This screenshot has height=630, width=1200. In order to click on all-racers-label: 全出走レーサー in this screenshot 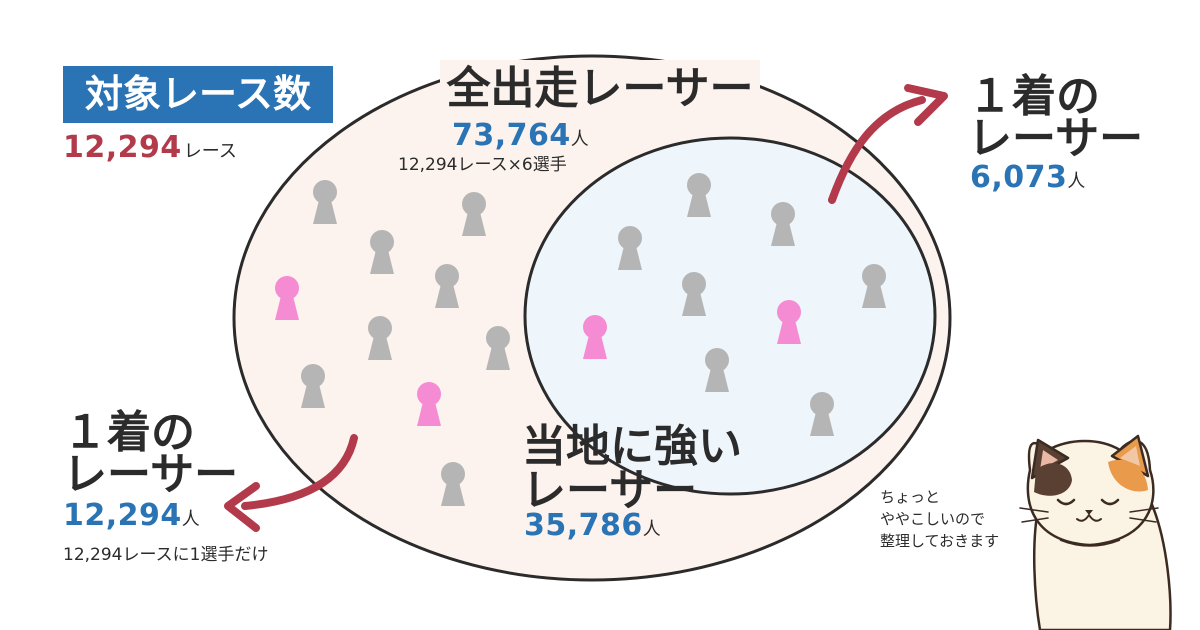, I will do `click(600, 88)`.